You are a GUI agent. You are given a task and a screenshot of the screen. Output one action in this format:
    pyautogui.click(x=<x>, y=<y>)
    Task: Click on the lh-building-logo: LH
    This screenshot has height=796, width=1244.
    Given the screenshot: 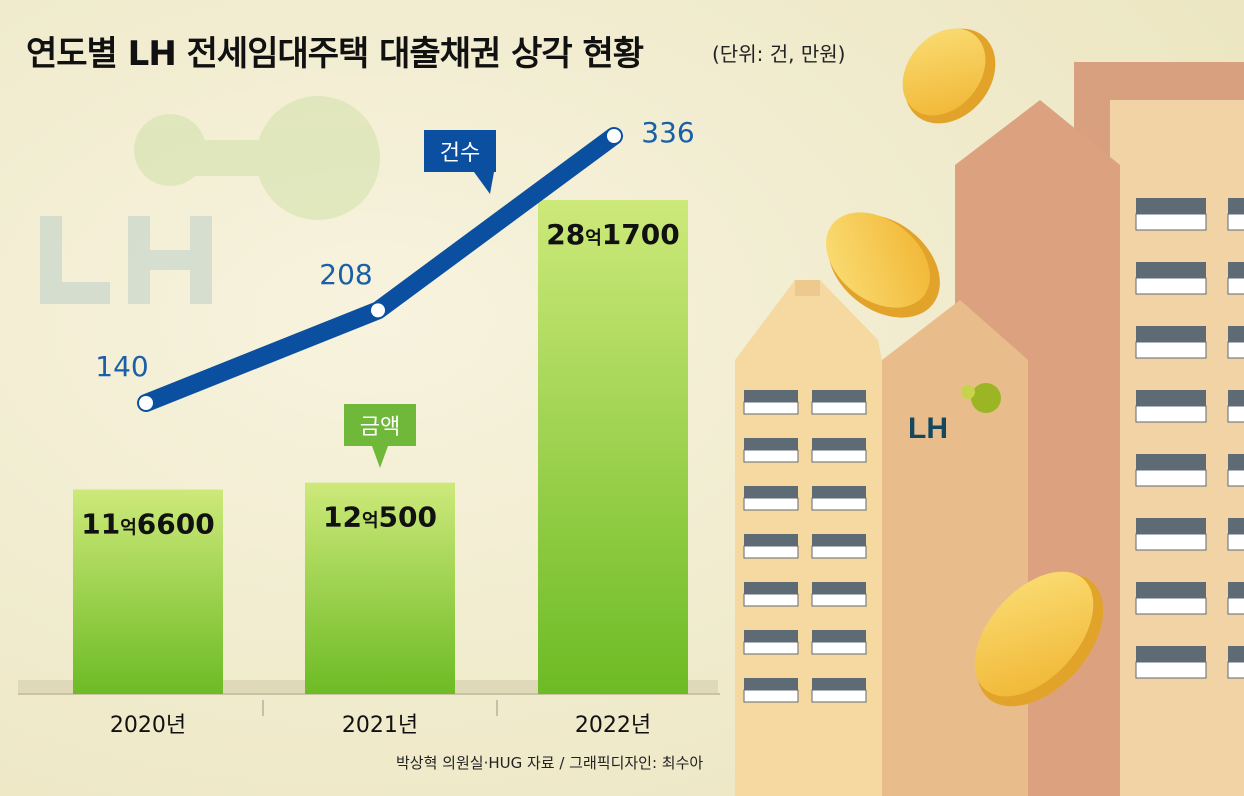 What is the action you would take?
    pyautogui.click(x=954, y=414)
    